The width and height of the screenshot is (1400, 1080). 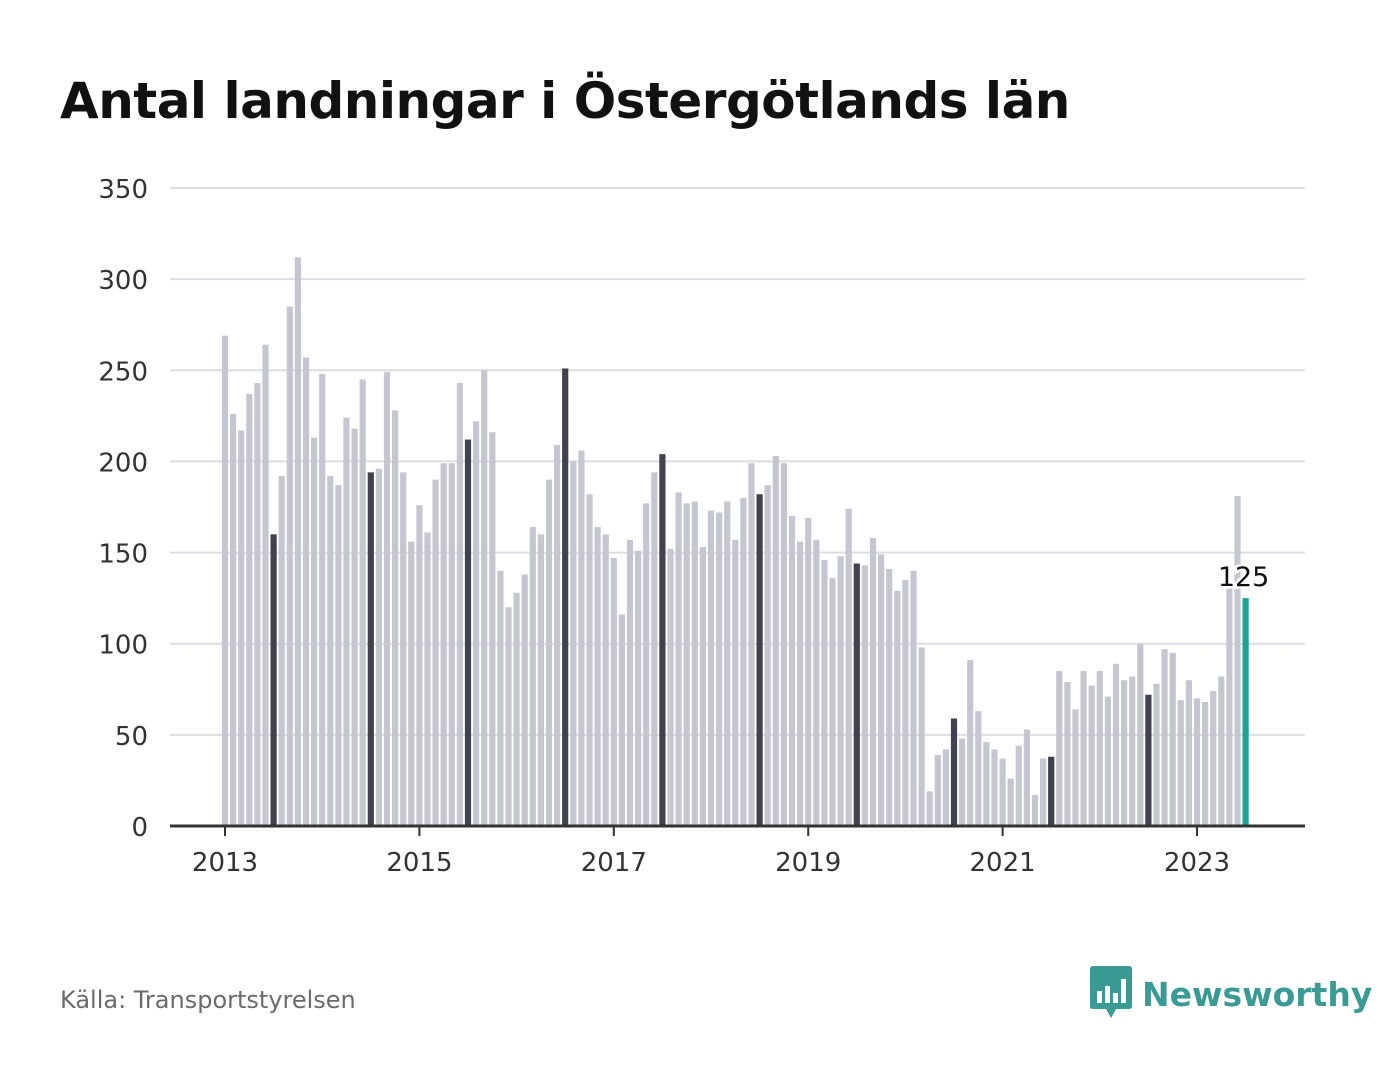 I want to click on y-tick-label: 100, so click(x=123, y=646).